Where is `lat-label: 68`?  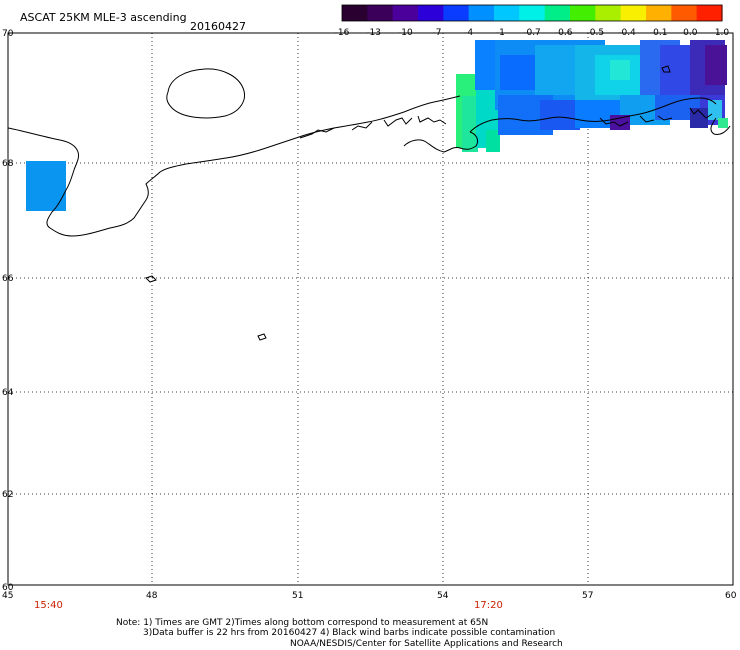
lat-label: 68 is located at coordinates (8, 164).